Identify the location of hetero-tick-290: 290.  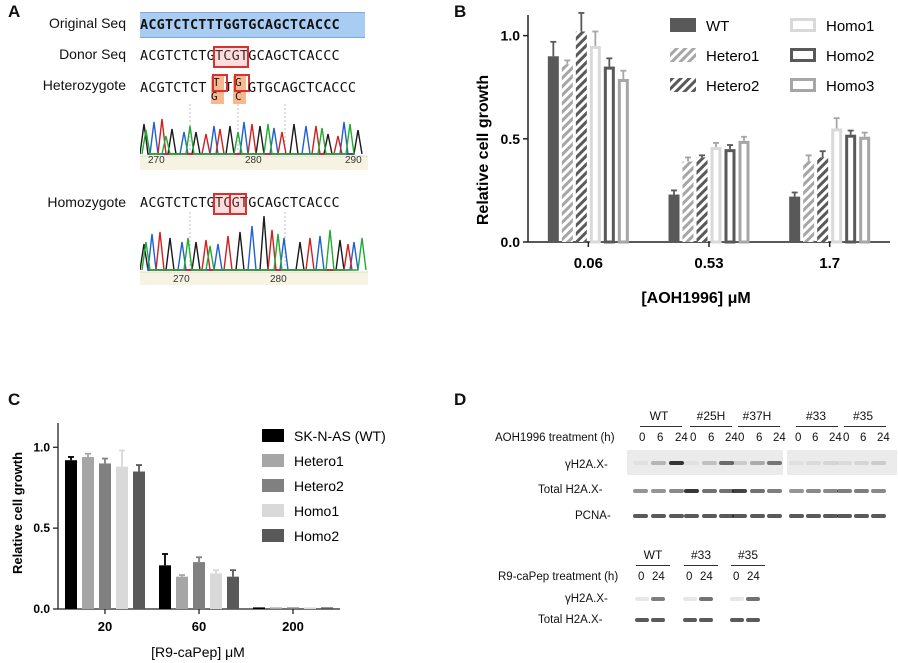
(353, 160).